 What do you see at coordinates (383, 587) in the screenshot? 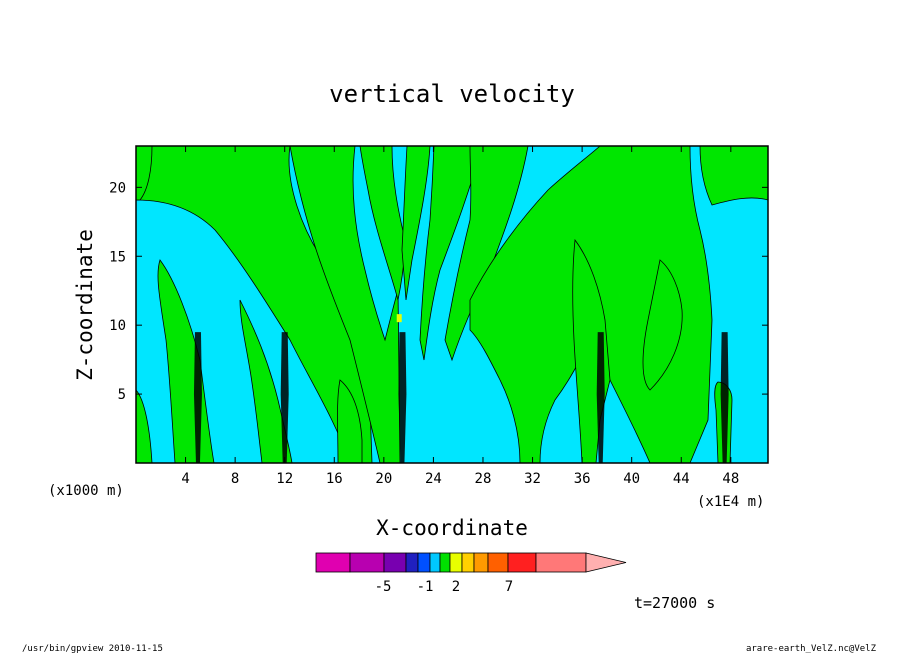
I see `colorbar-tick-label: -5` at bounding box center [383, 587].